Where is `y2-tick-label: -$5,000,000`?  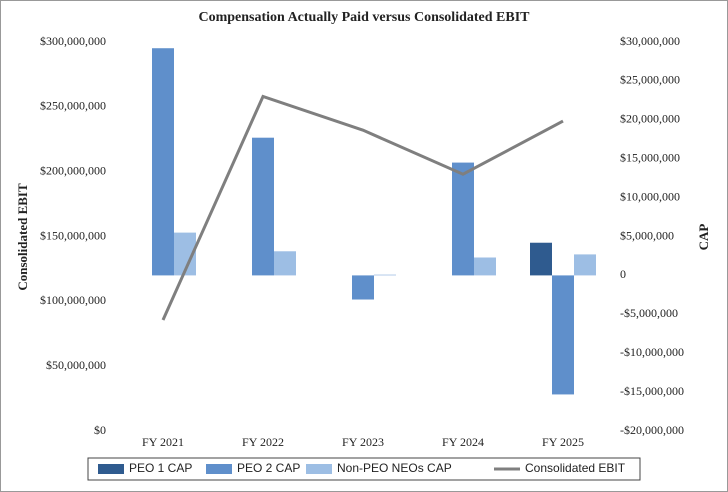 y2-tick-label: -$5,000,000 is located at coordinates (649, 313).